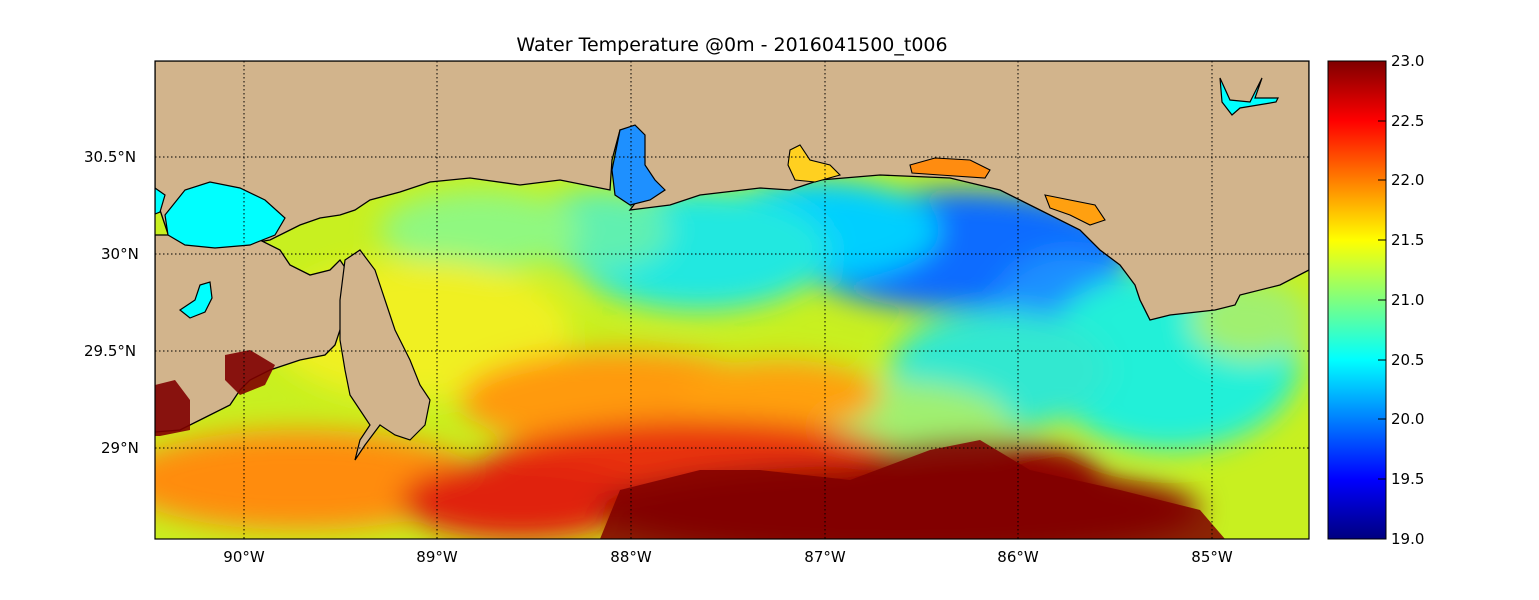 The image size is (1539, 600). I want to click on colorbar-label: 22.5, so click(1408, 121).